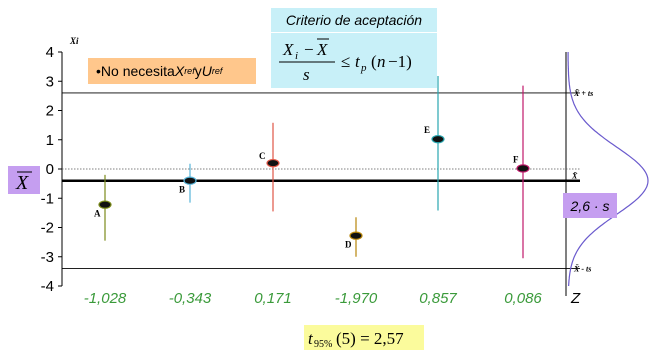 This screenshot has width=653, height=350. Describe the element at coordinates (97, 214) in the screenshot. I see `point-label-a: A` at that location.